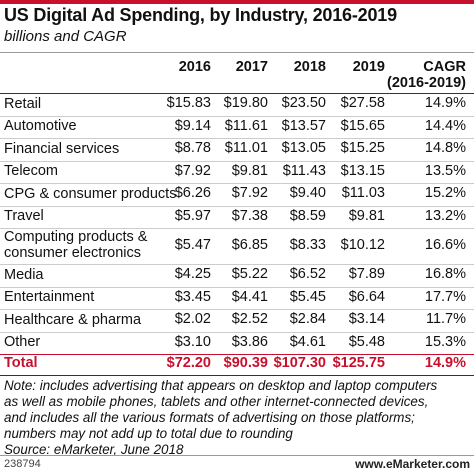 The width and height of the screenshot is (474, 474). What do you see at coordinates (366, 274) in the screenshot?
I see `cell: $7.89` at bounding box center [366, 274].